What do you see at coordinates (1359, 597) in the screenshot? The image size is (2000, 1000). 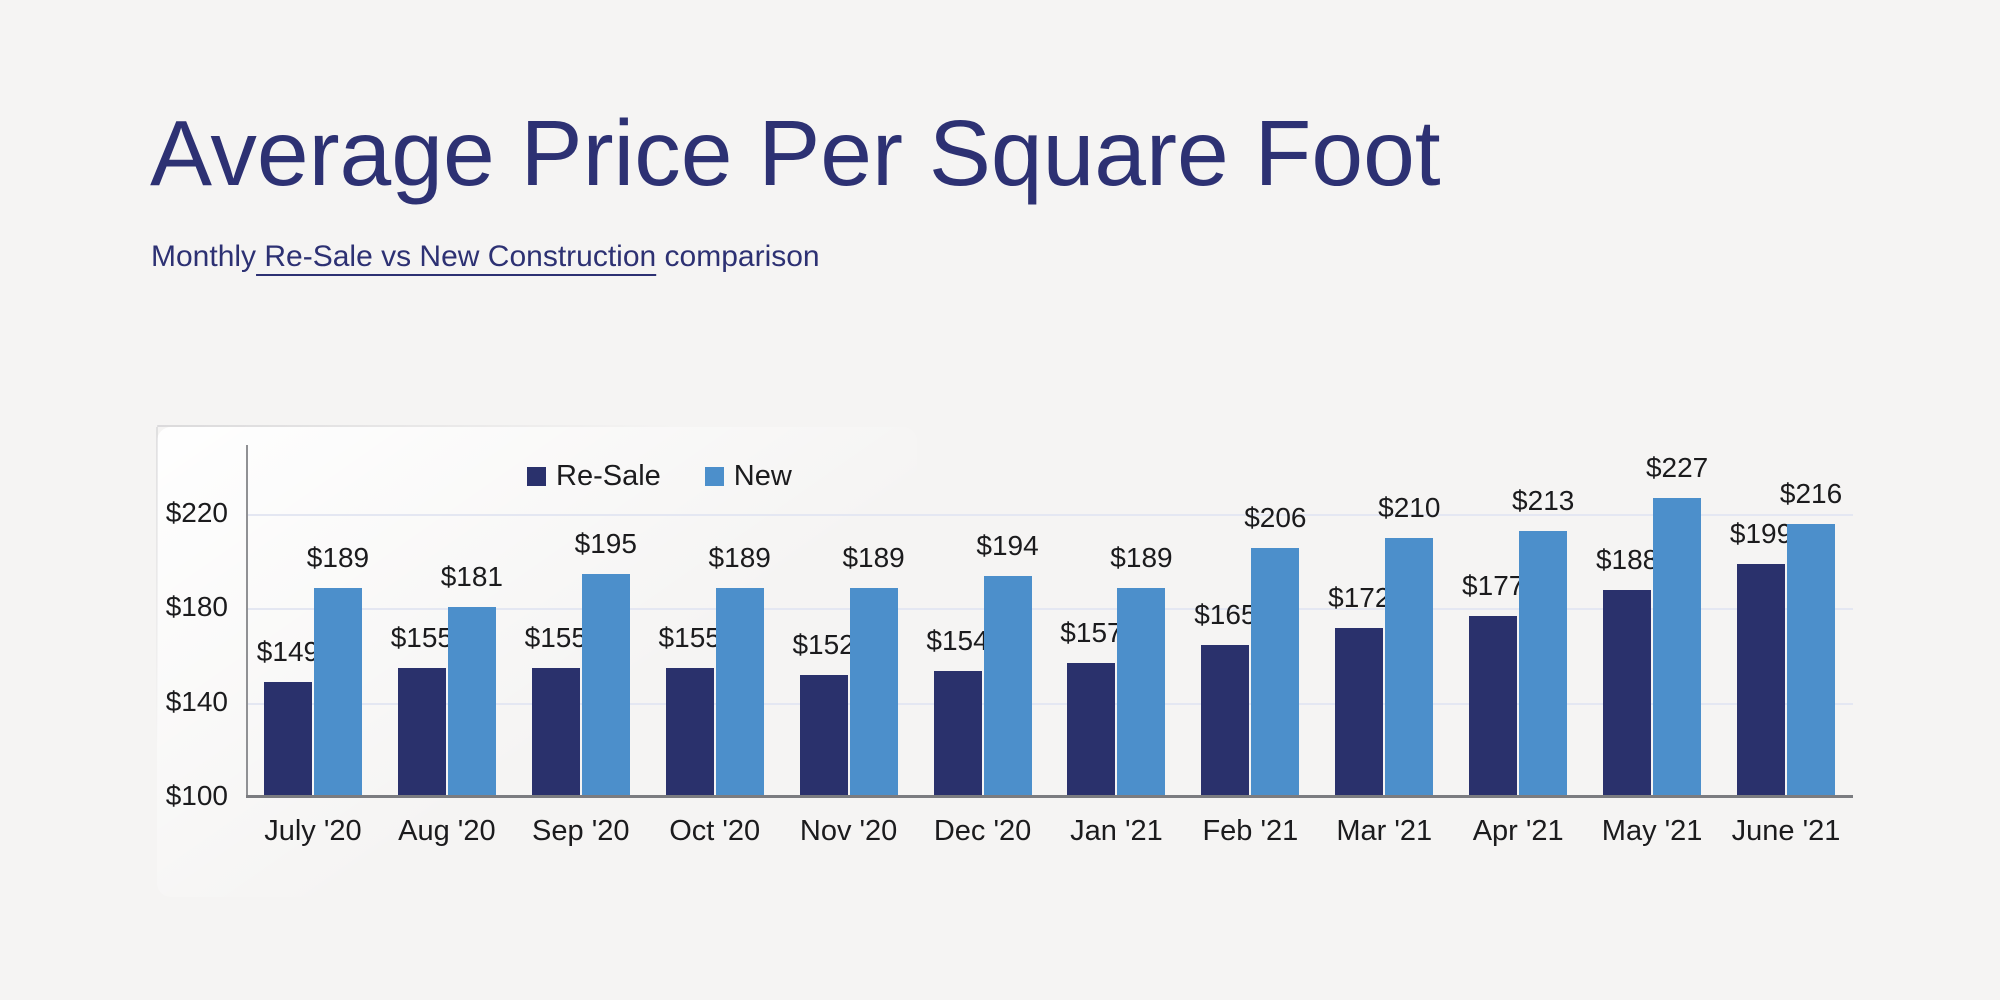 I see `bar-value-label: $172` at bounding box center [1359, 597].